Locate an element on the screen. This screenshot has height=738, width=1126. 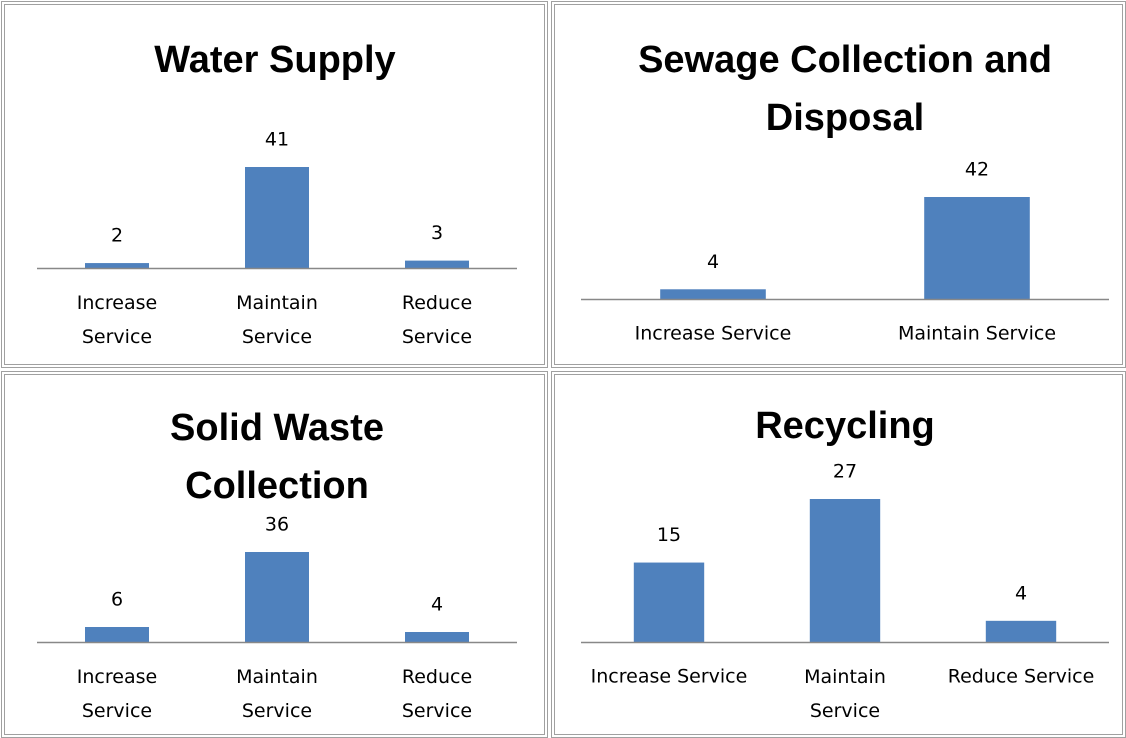
value-label: 36 is located at coordinates (277, 525).